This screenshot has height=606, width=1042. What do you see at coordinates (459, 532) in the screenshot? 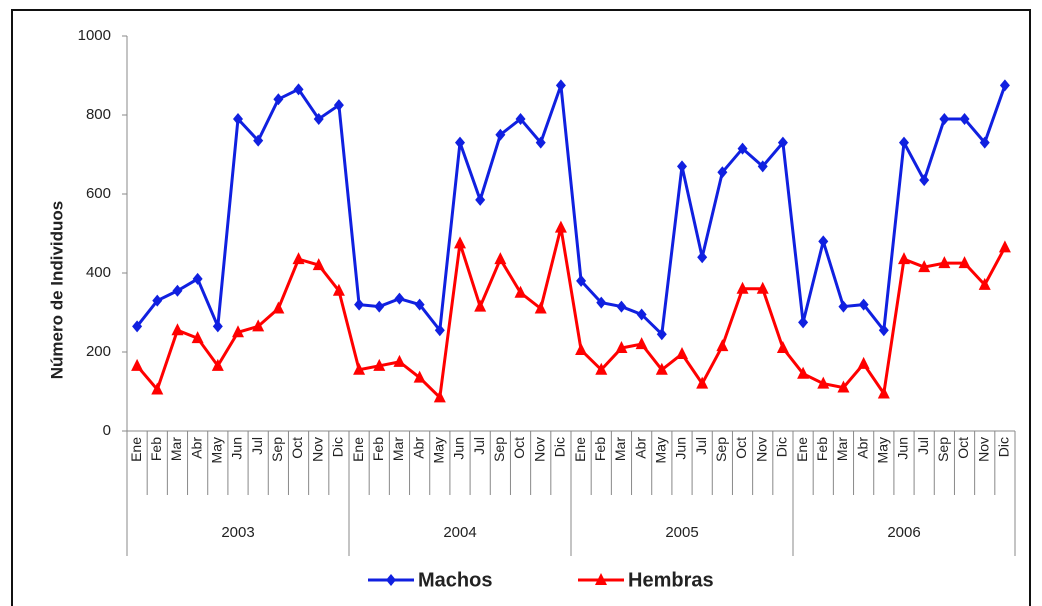
I see `group-label: 2004` at bounding box center [459, 532].